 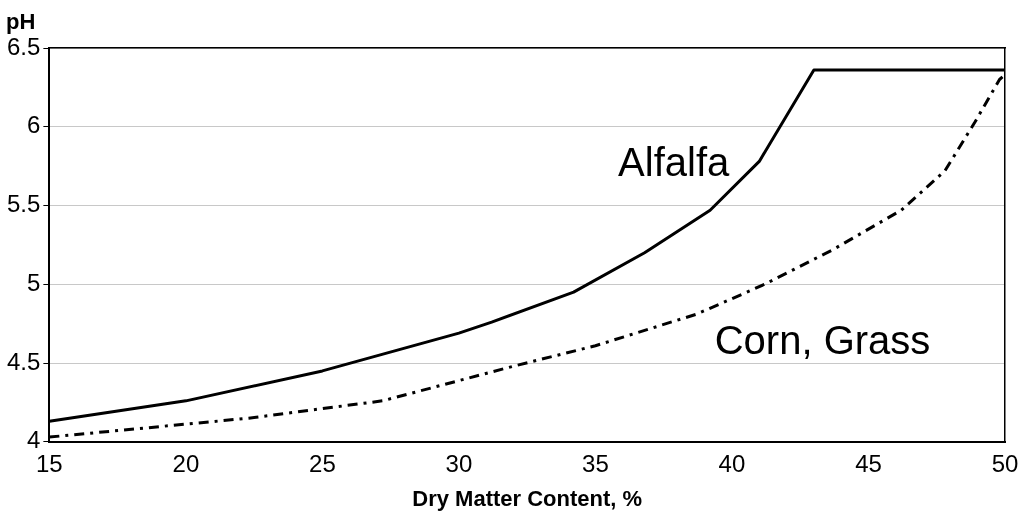 I want to click on y-tick-label: 4.5, so click(x=23, y=361).